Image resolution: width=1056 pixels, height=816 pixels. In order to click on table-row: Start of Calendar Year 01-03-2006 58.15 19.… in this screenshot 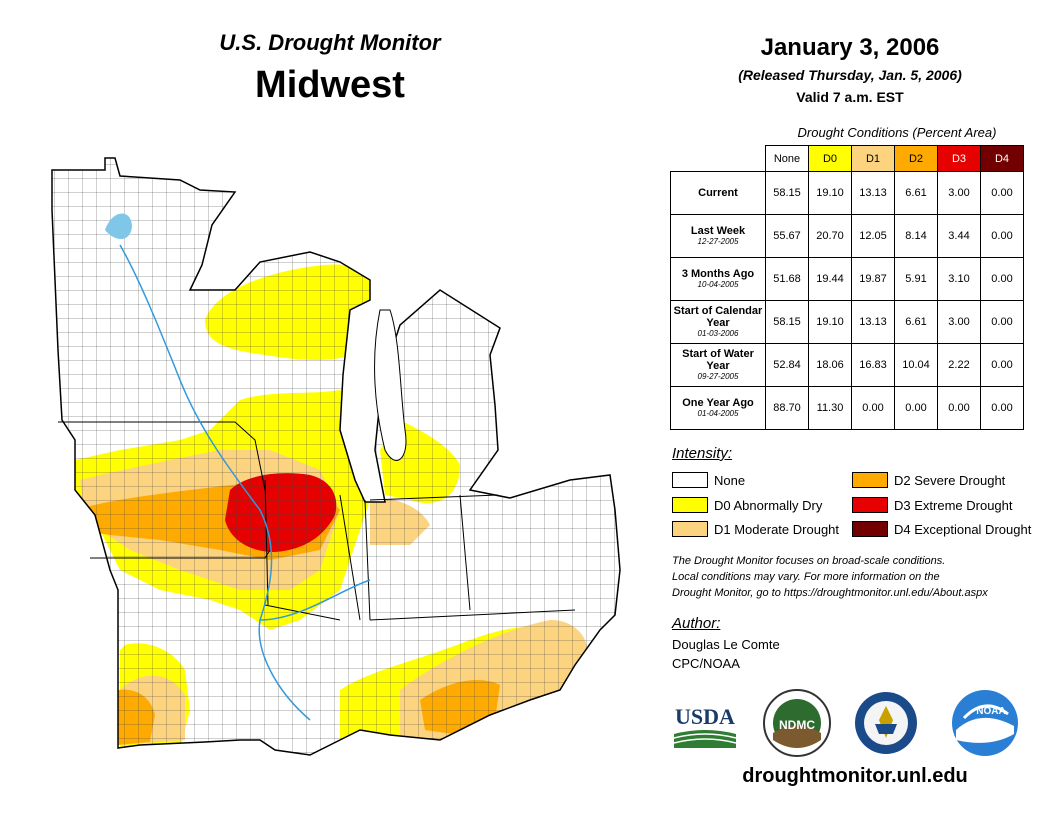, I will do `click(847, 322)`.